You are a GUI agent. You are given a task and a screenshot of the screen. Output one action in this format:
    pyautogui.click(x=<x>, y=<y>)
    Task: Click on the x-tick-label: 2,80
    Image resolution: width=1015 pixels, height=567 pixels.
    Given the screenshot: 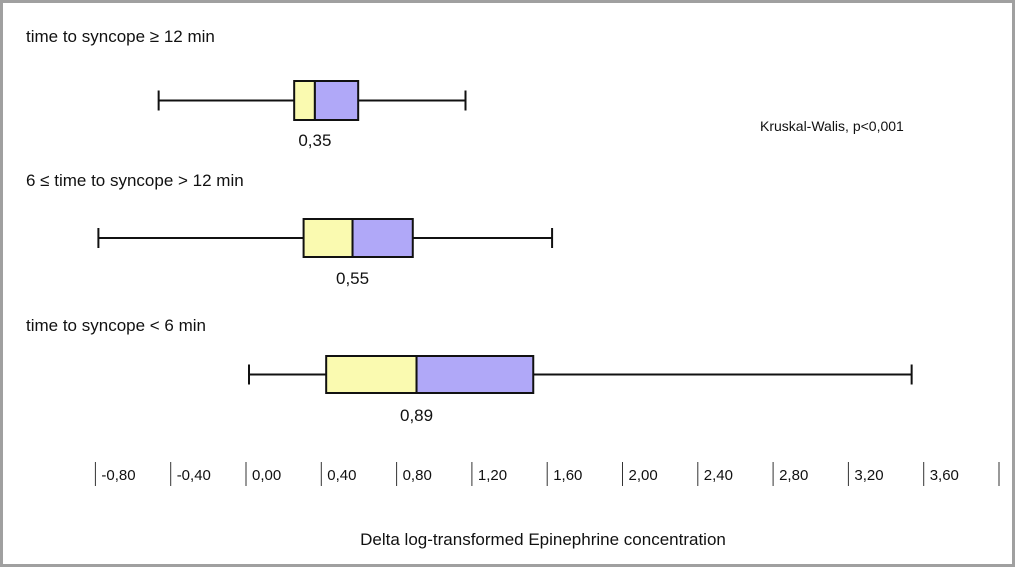 What is the action you would take?
    pyautogui.click(x=793, y=475)
    